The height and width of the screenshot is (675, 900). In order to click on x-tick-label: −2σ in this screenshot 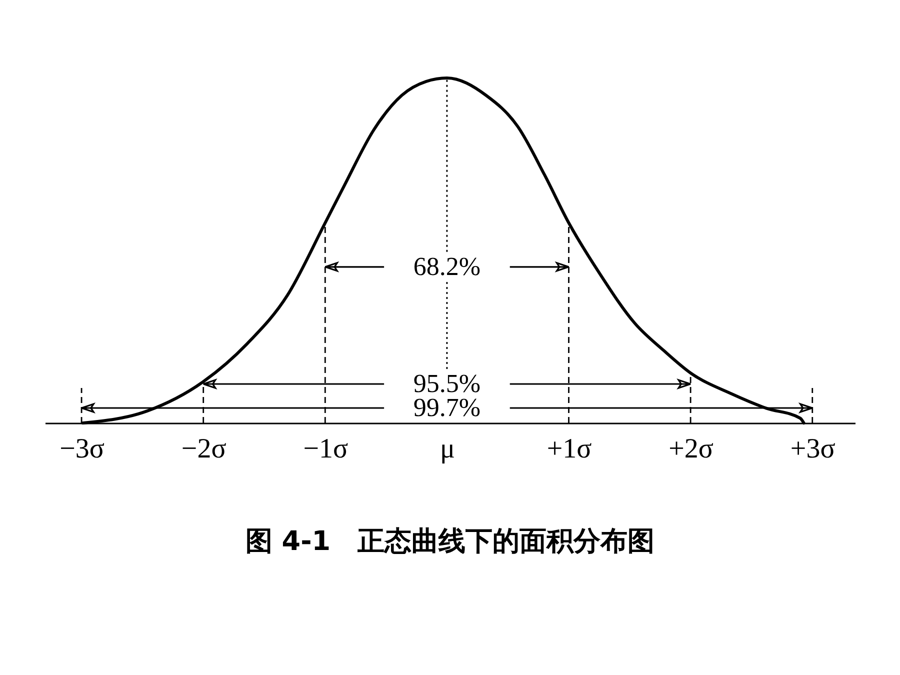, I will do `click(203, 449)`.